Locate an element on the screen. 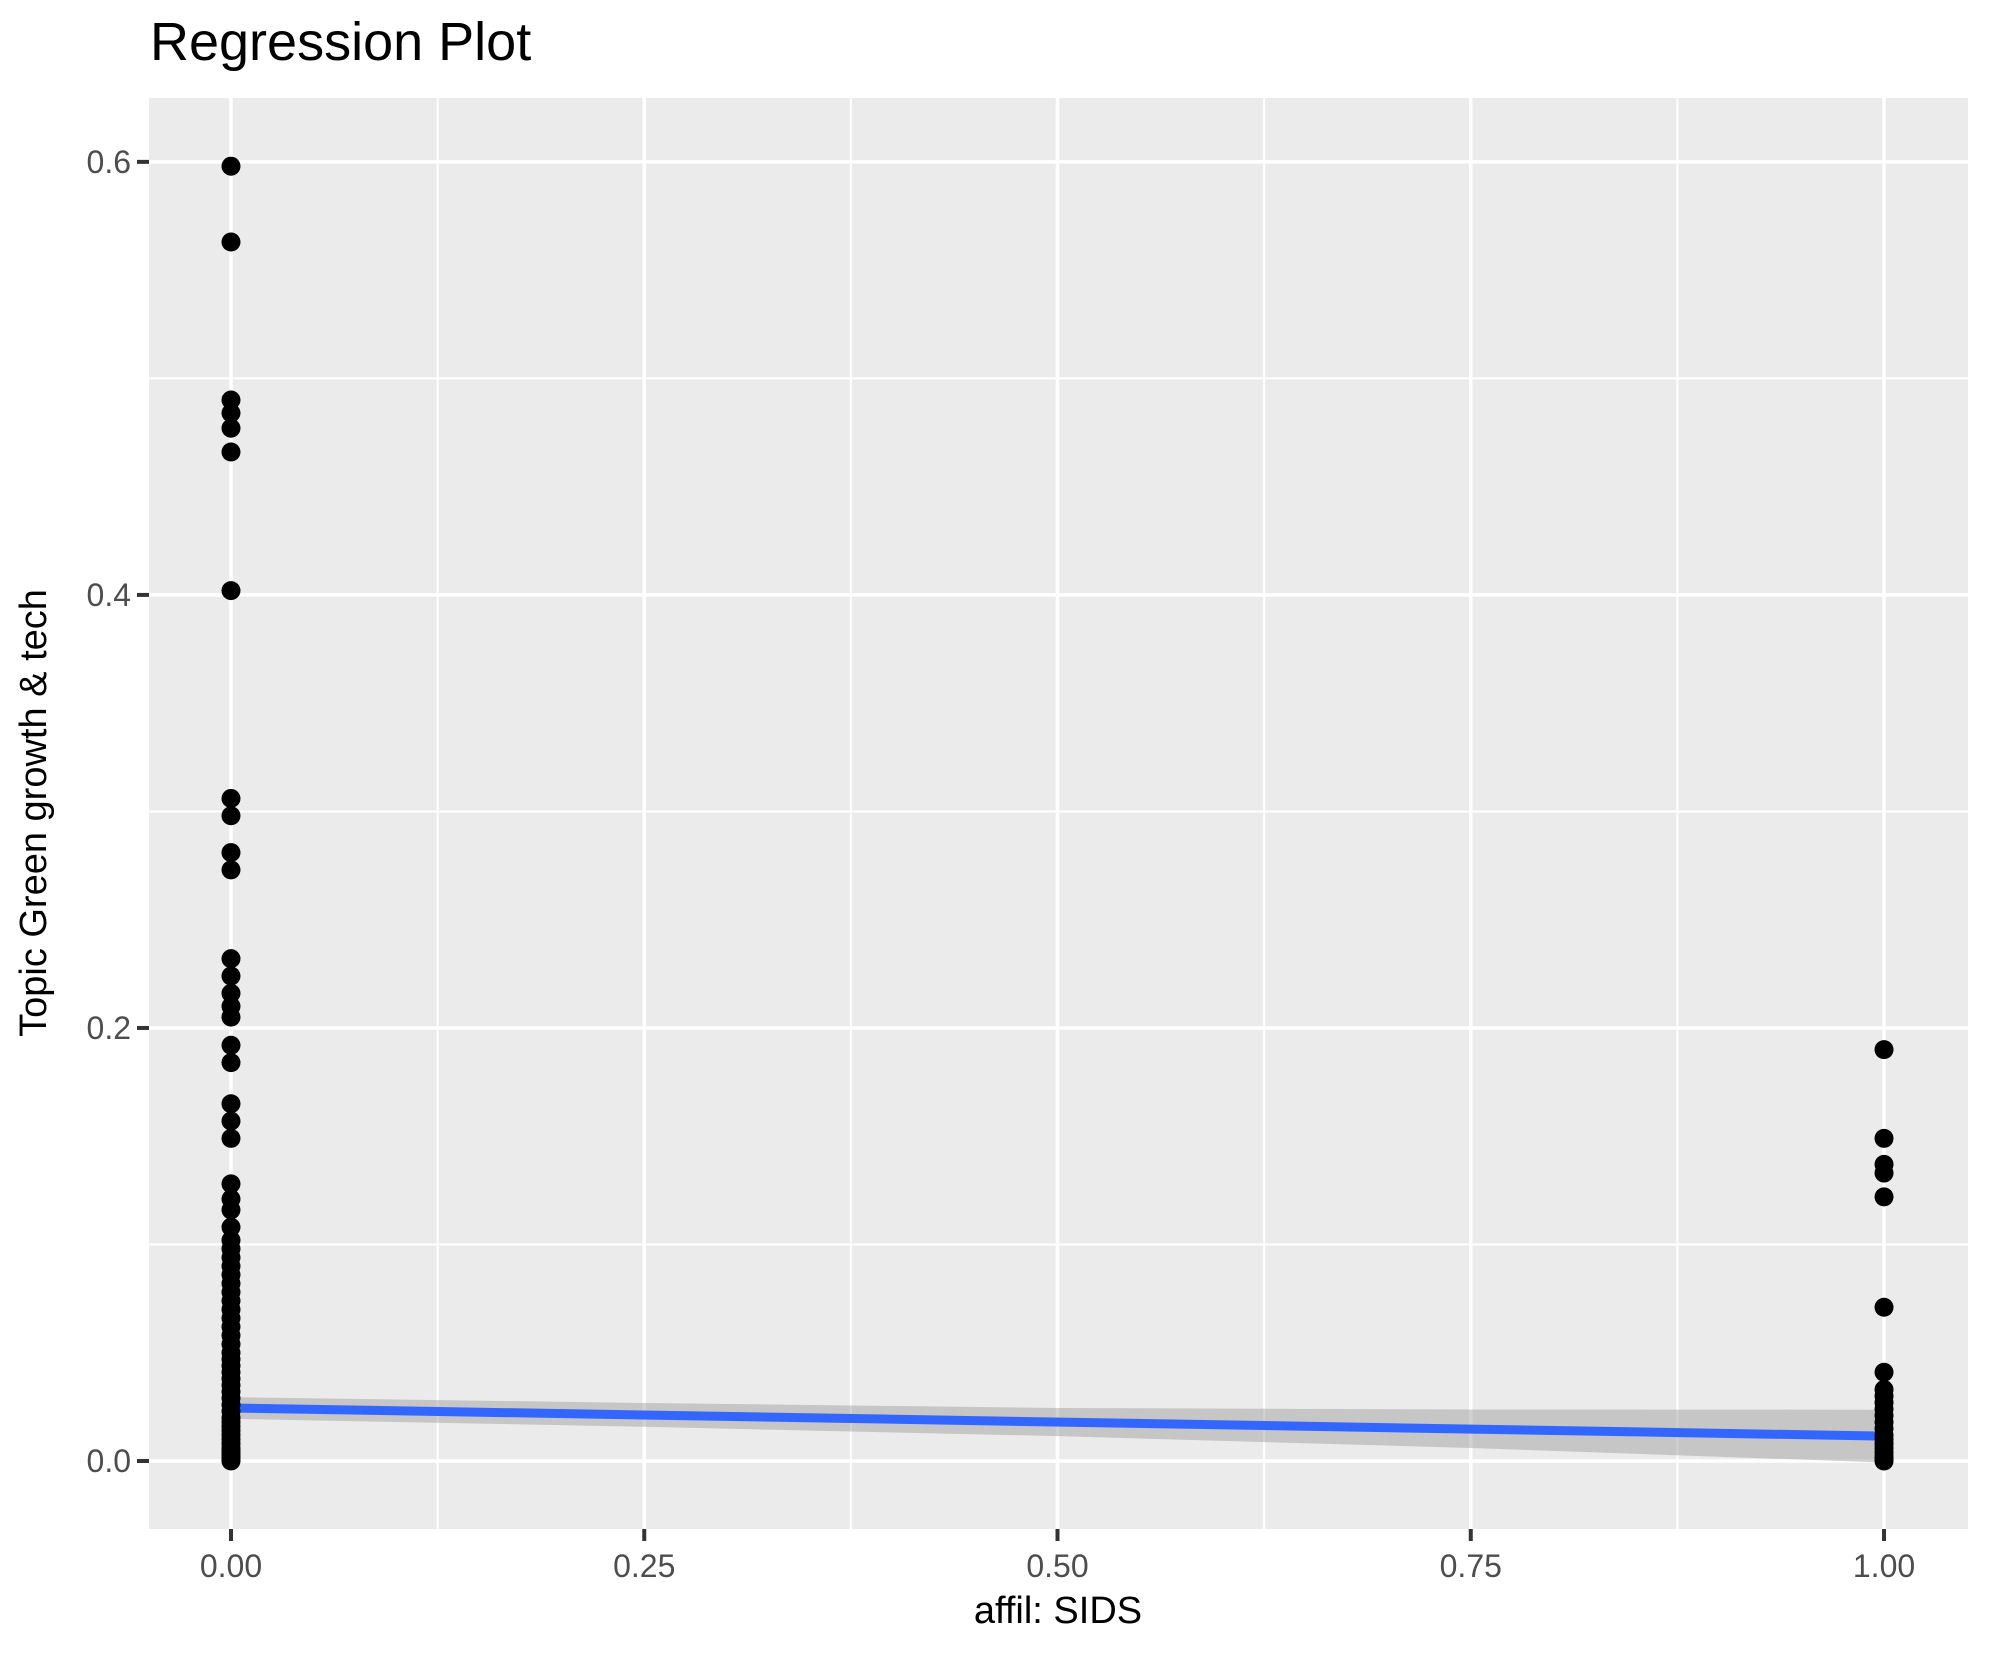 The image size is (1990, 1665). y-axis-title: Topic Green growth & tech is located at coordinates (34, 813).